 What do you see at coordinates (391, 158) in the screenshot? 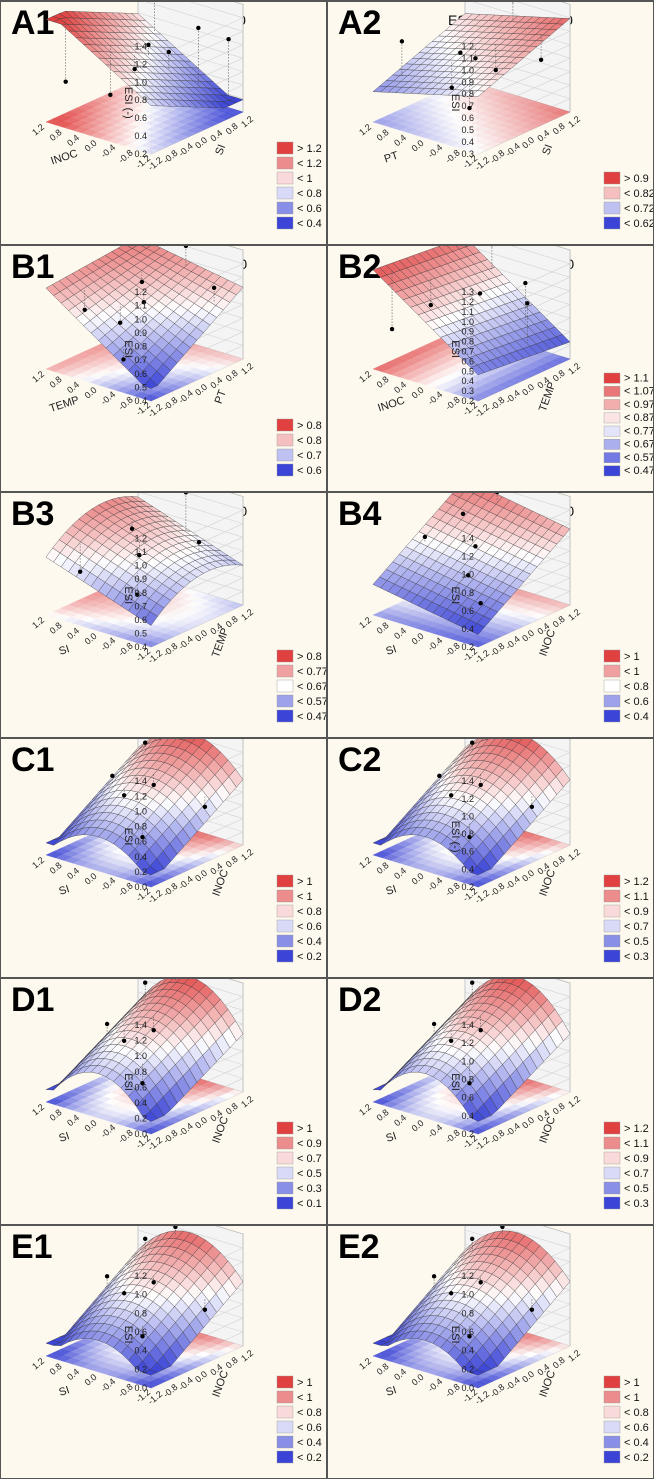
I see `x-axis-label: PT` at bounding box center [391, 158].